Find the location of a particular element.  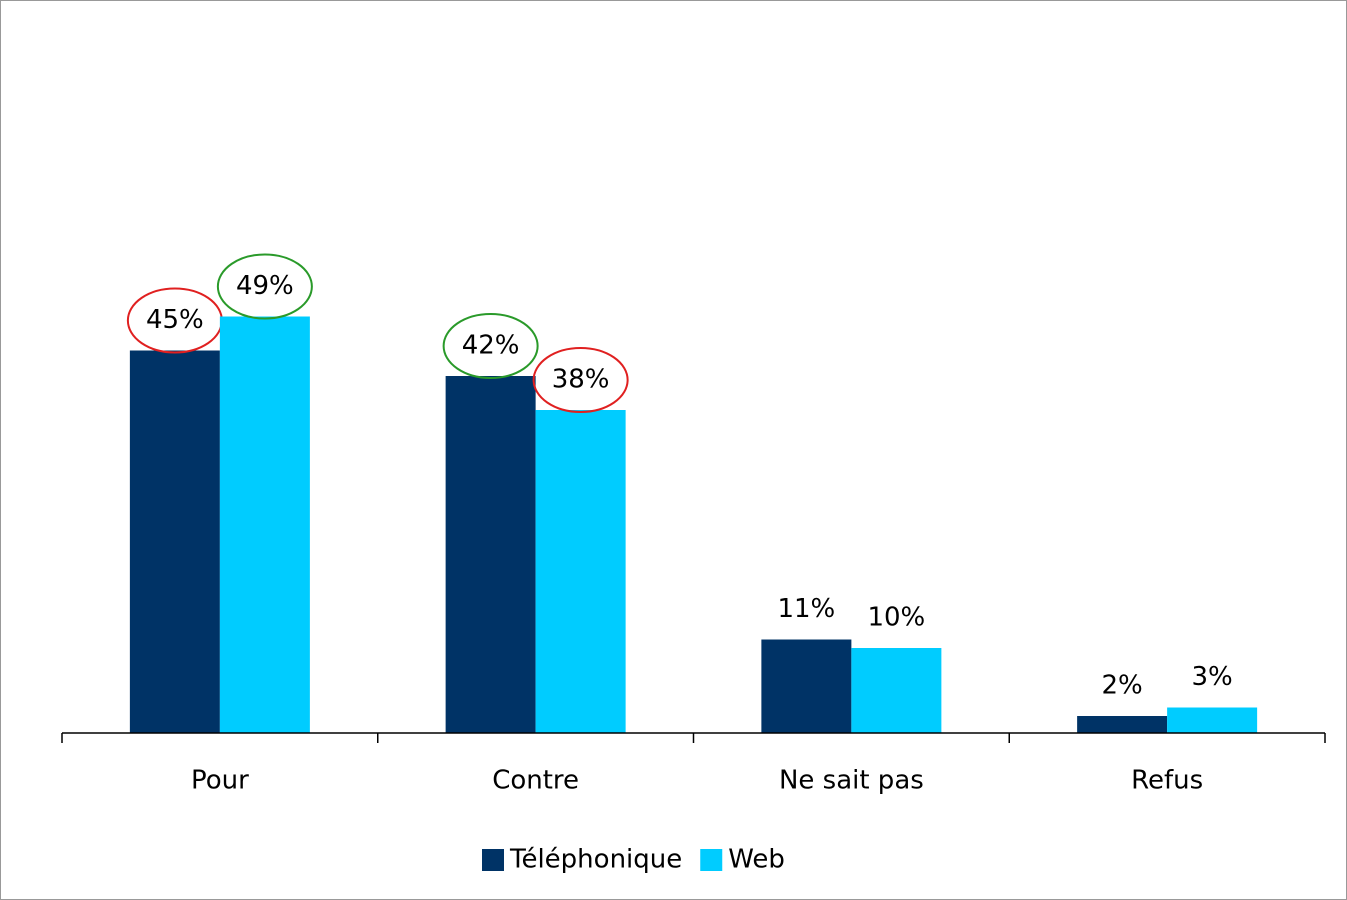

data-label: 49% is located at coordinates (265, 286).